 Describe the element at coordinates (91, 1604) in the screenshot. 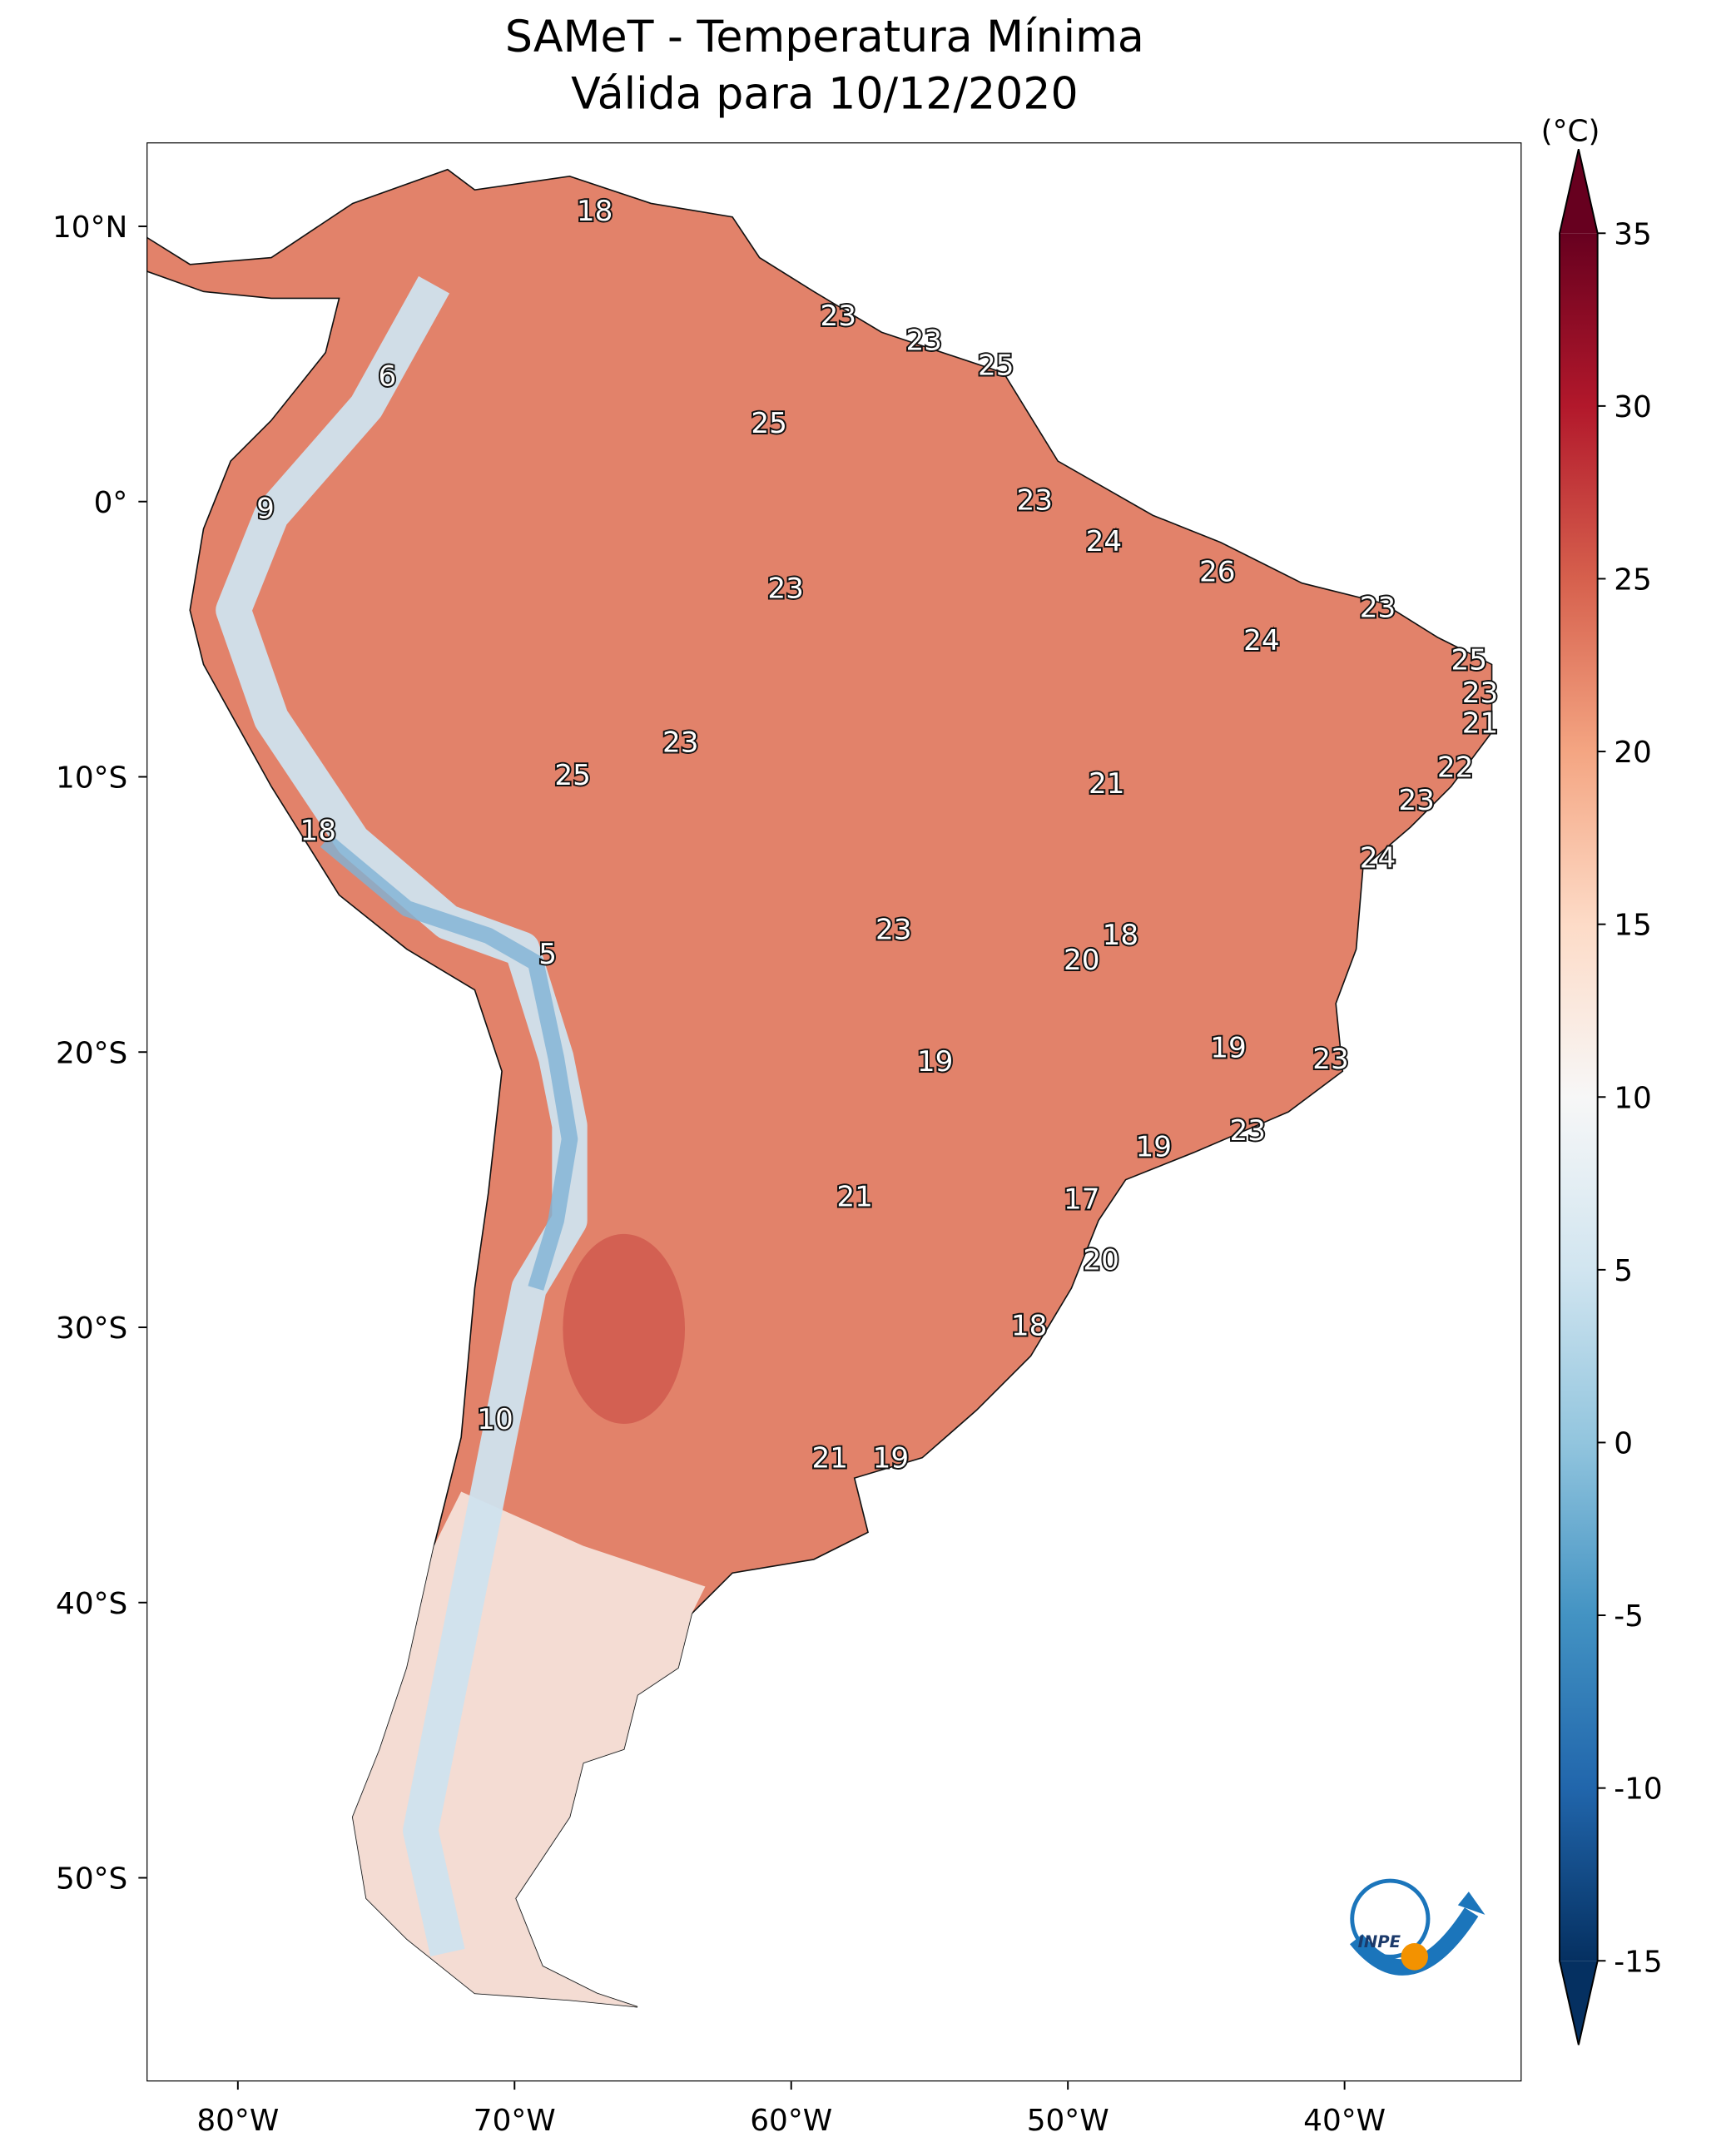

I see `y-tick-label: 40°S` at that location.